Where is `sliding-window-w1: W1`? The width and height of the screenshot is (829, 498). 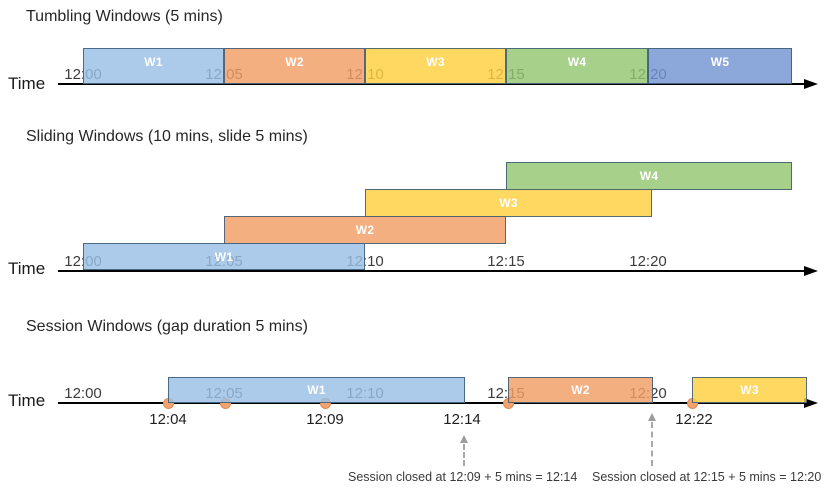
sliding-window-w1: W1 is located at coordinates (224, 256).